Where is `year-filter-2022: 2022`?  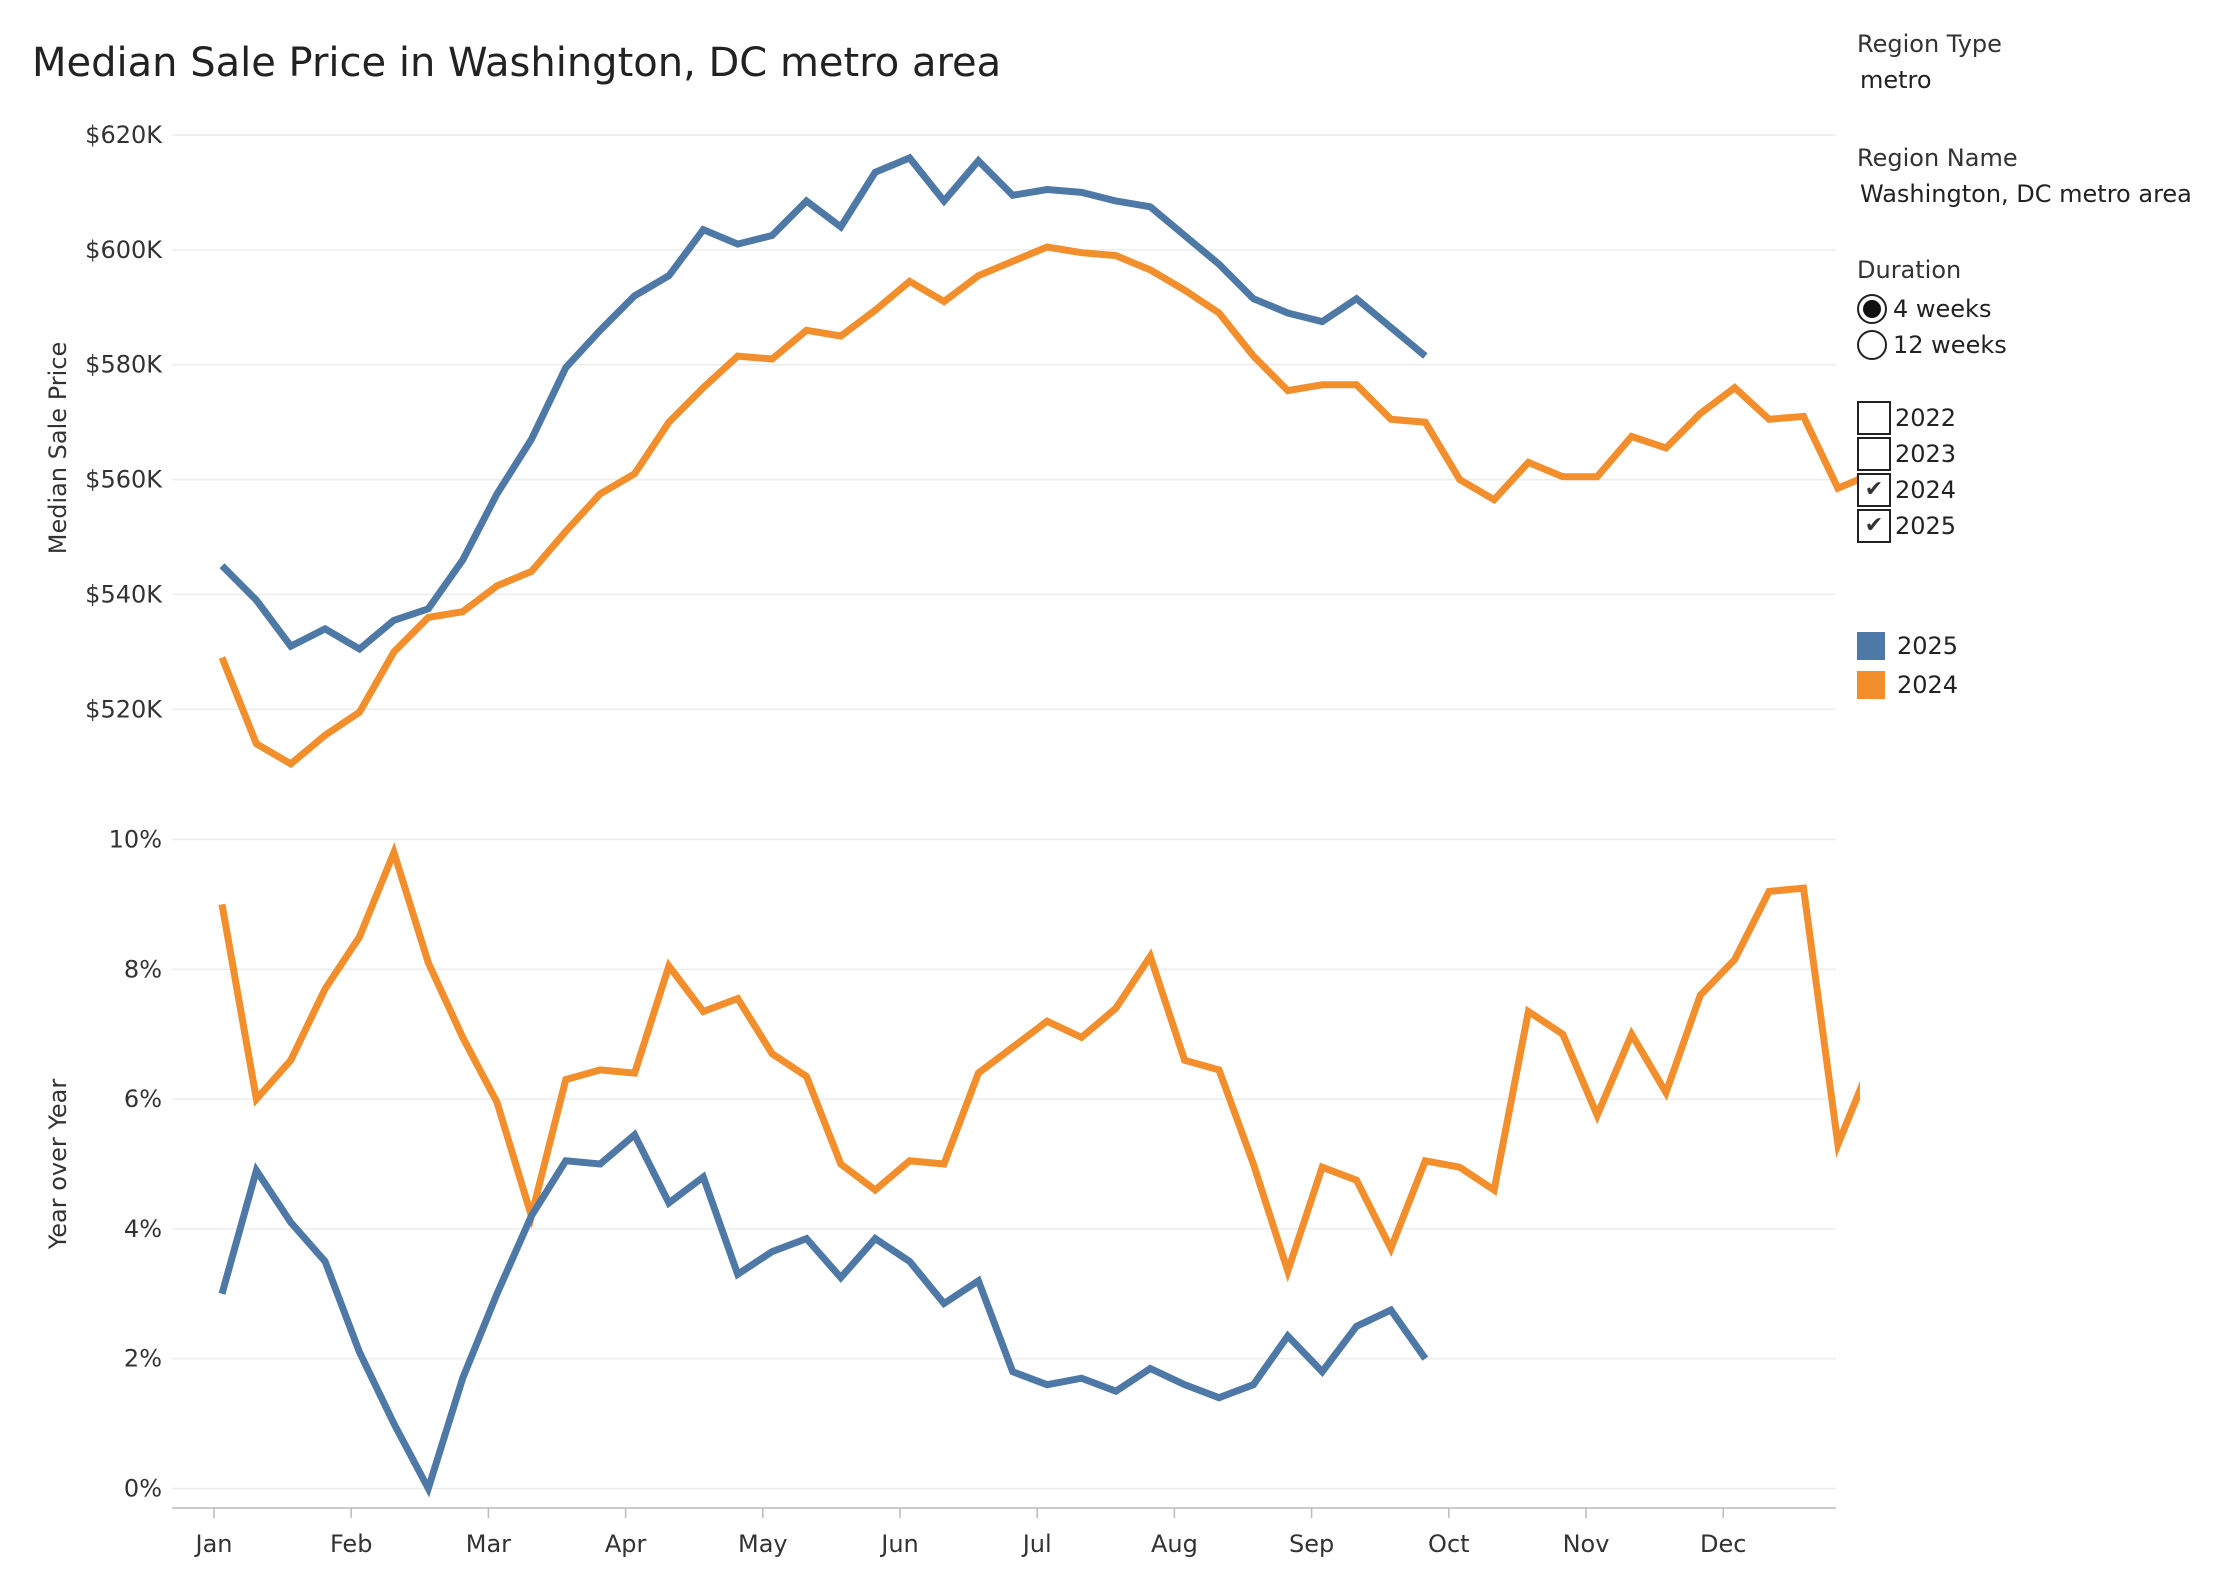 year-filter-2022: 2022 is located at coordinates (1906, 418).